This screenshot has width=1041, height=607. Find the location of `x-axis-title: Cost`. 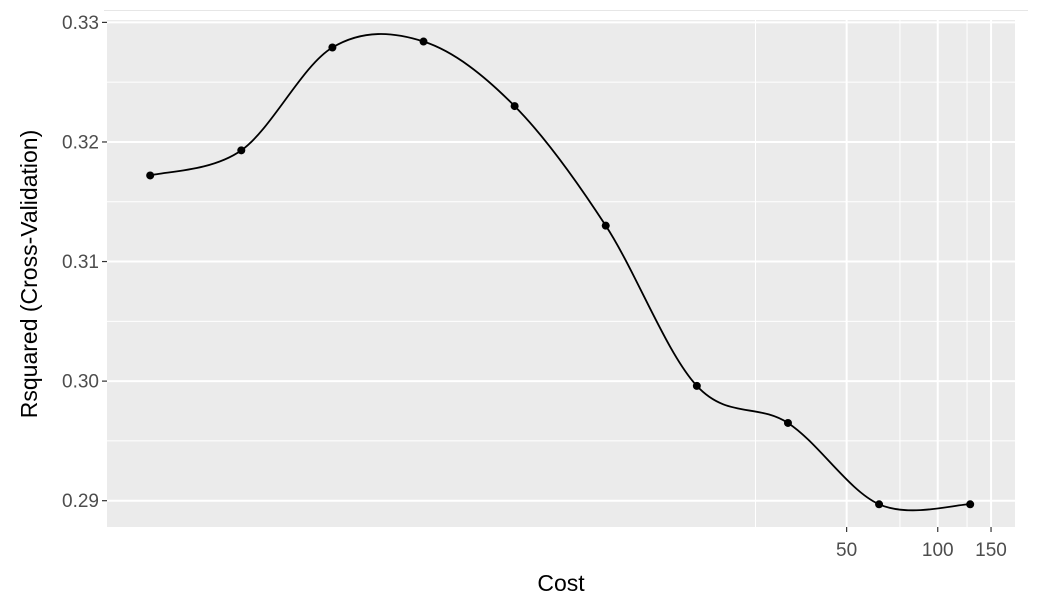

x-axis-title: Cost is located at coordinates (561, 583).